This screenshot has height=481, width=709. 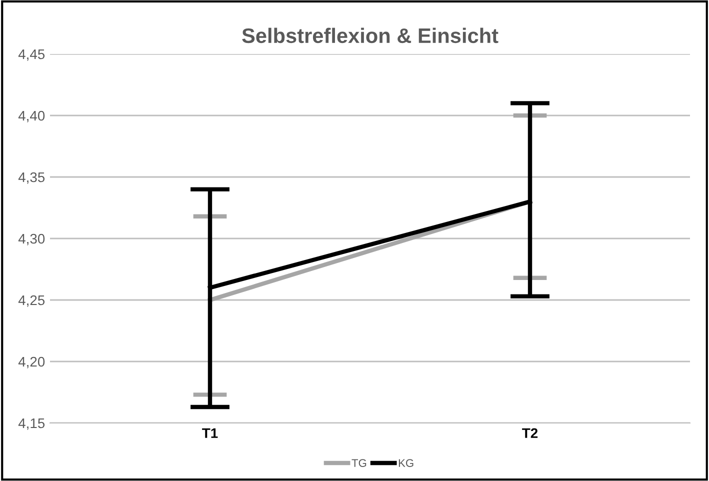 I want to click on chart-title: Selbstreflexion & Einsicht, so click(x=370, y=36).